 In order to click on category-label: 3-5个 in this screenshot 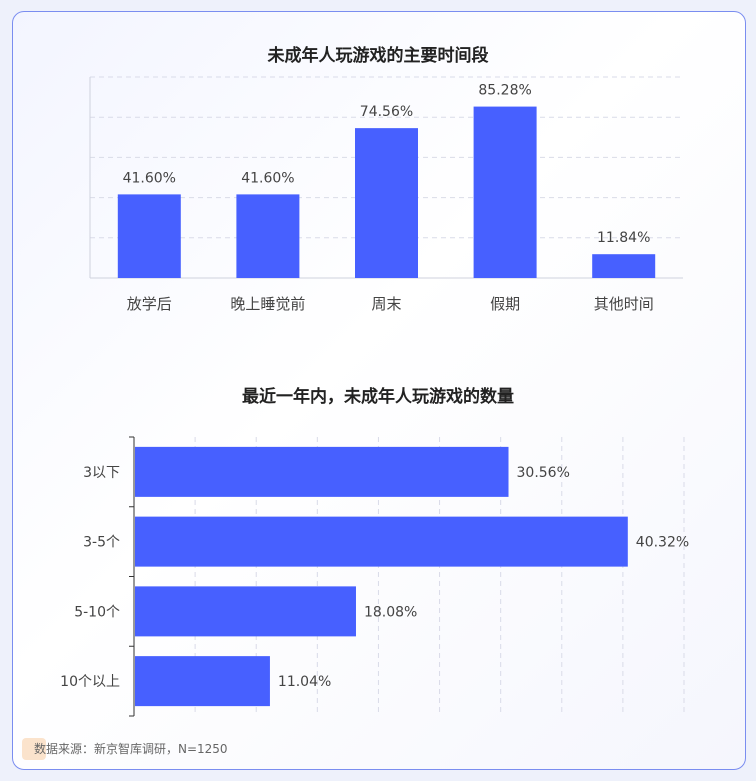, I will do `click(101, 543)`.